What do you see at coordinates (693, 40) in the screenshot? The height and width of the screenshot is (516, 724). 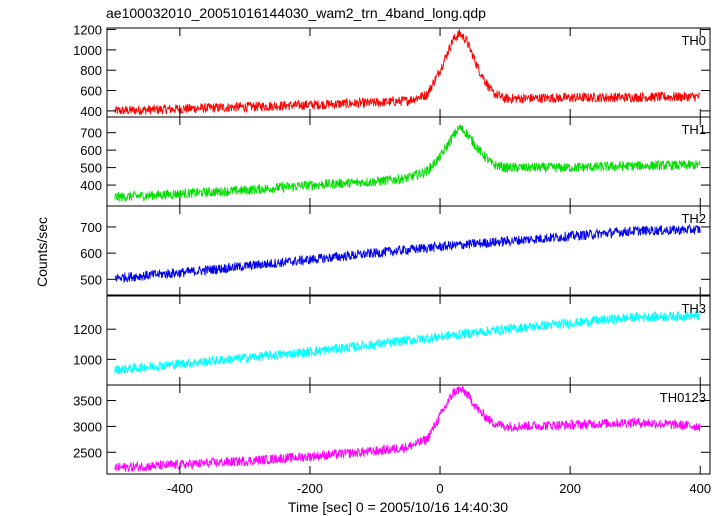 I see `panel-label-th0: TH0` at bounding box center [693, 40].